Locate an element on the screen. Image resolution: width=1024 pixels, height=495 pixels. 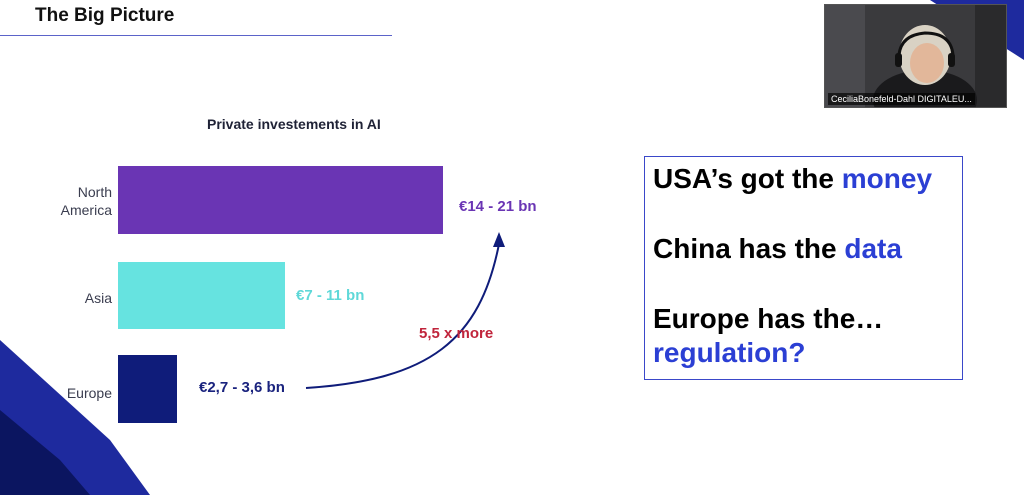
callout-line-china: China has the data is located at coordinates (807, 249).